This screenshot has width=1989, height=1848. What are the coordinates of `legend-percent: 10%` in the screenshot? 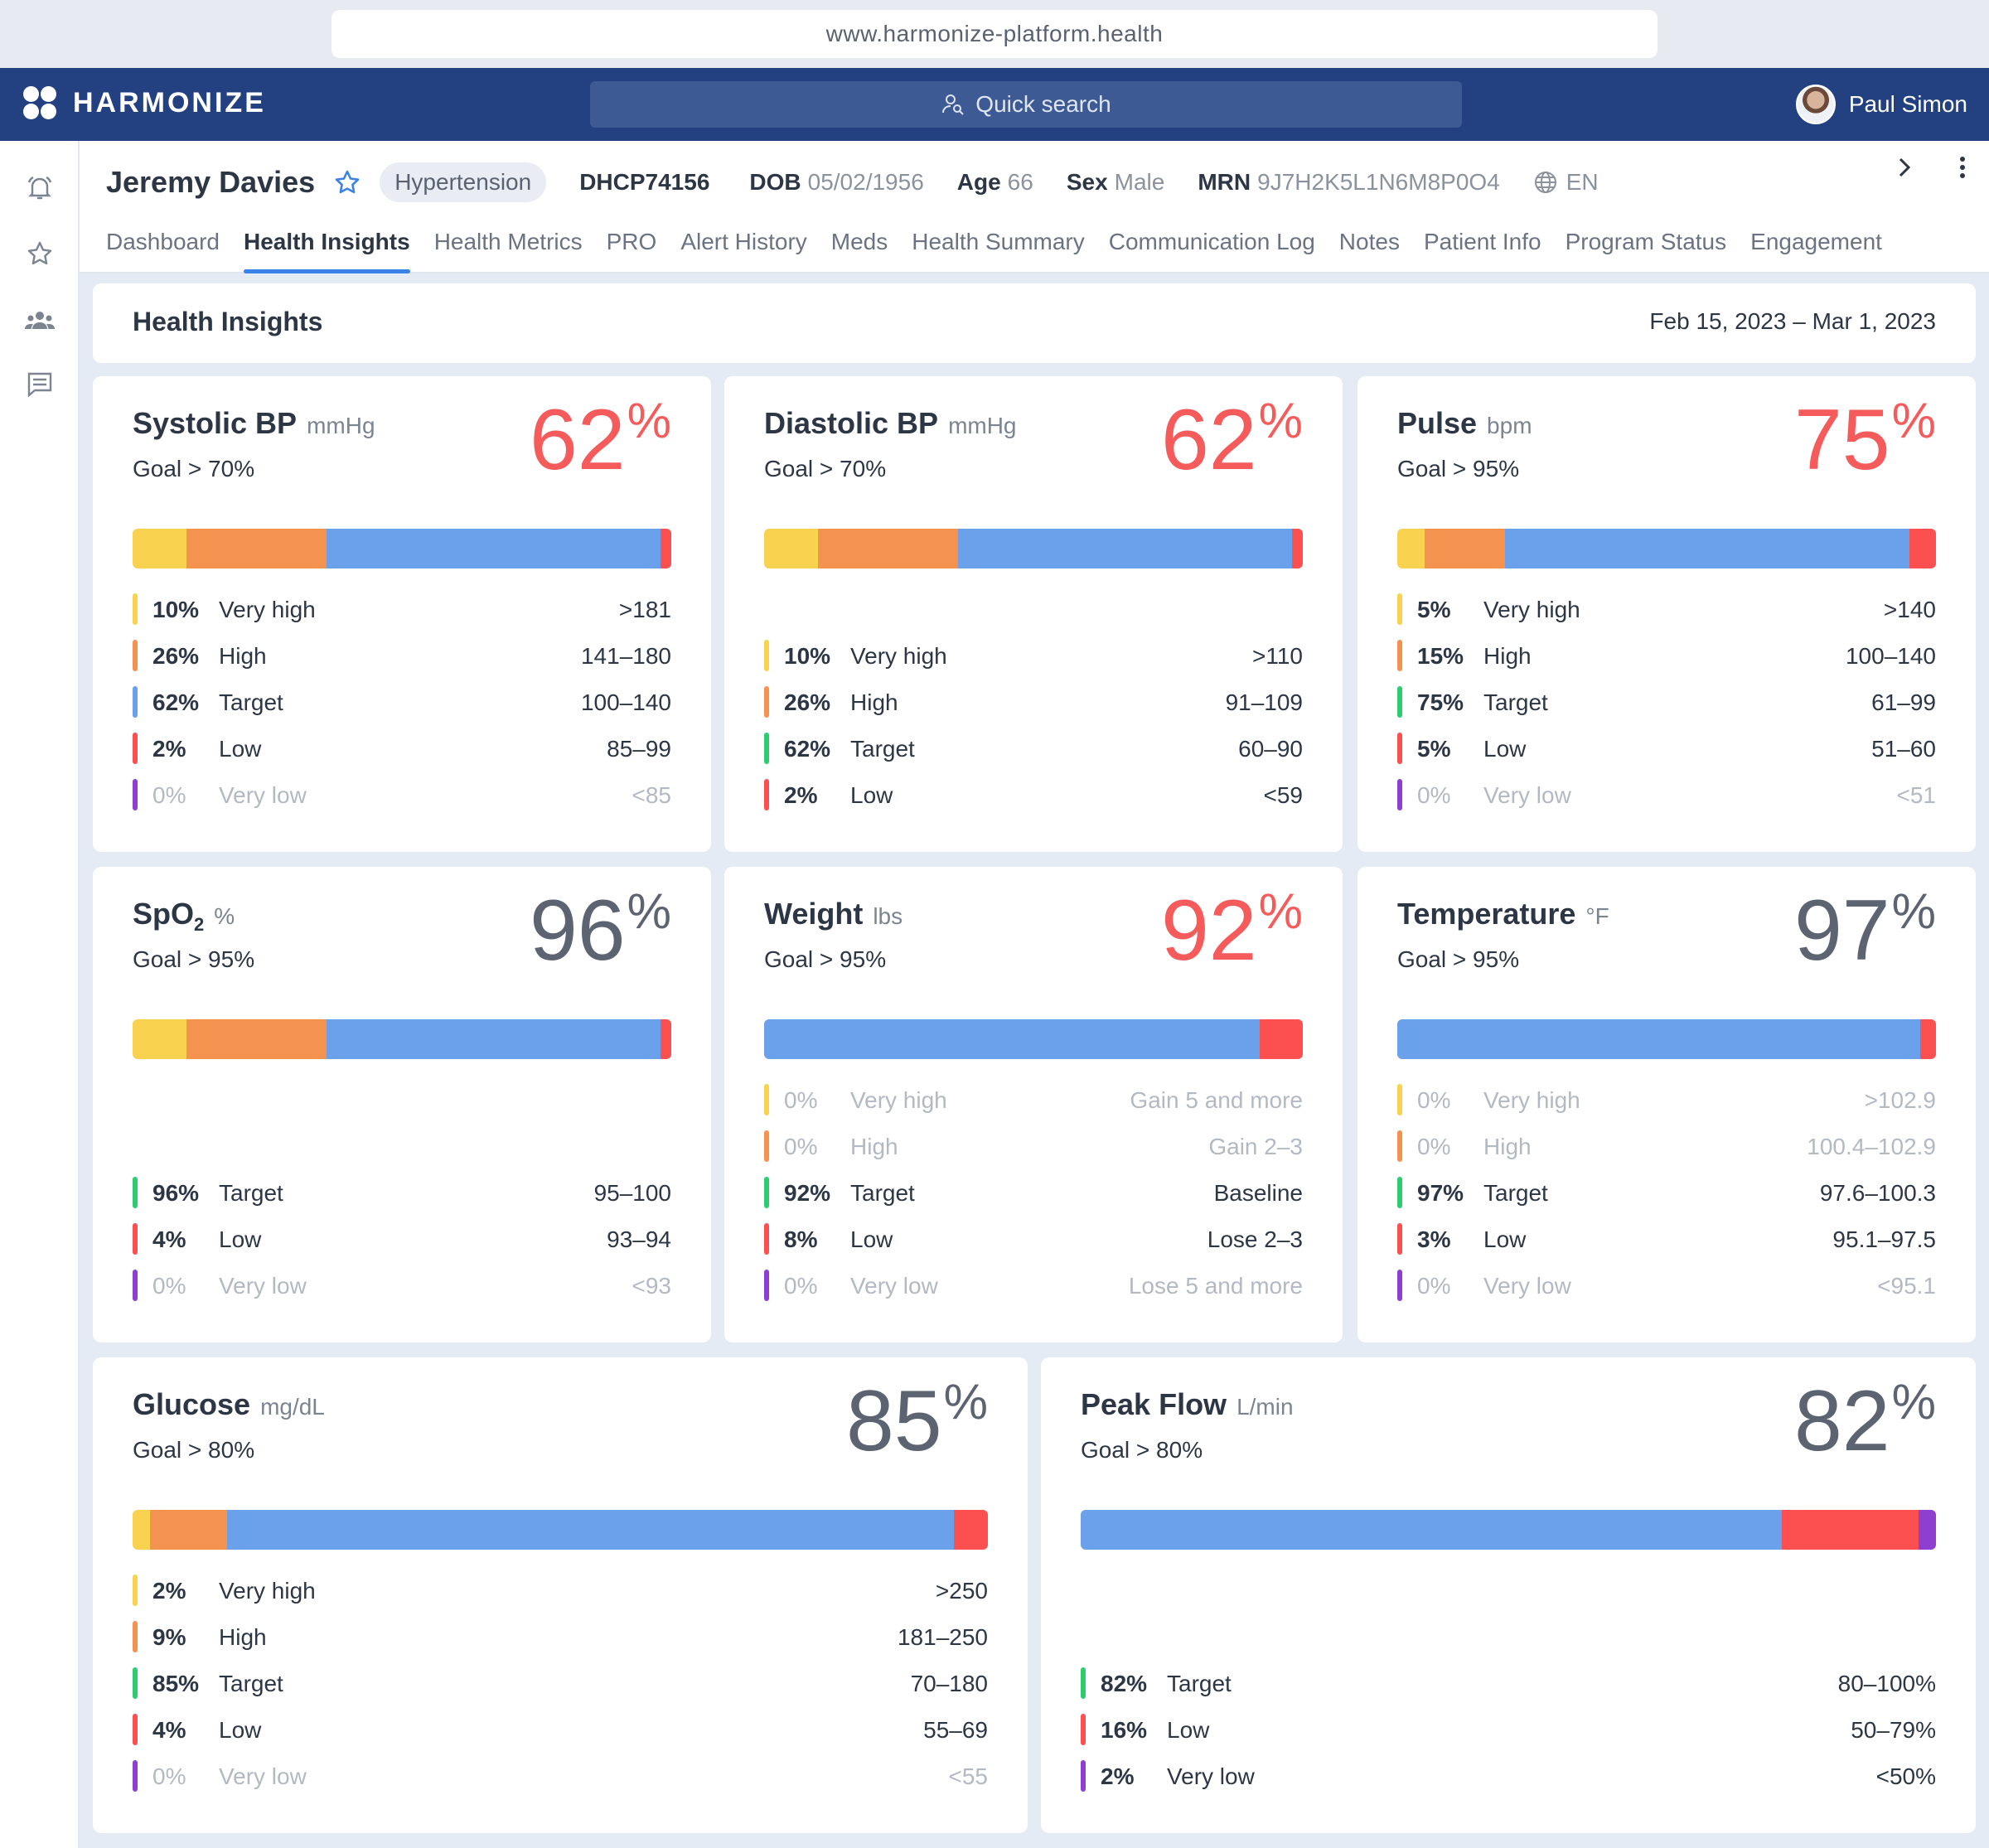 It's located at (176, 609).